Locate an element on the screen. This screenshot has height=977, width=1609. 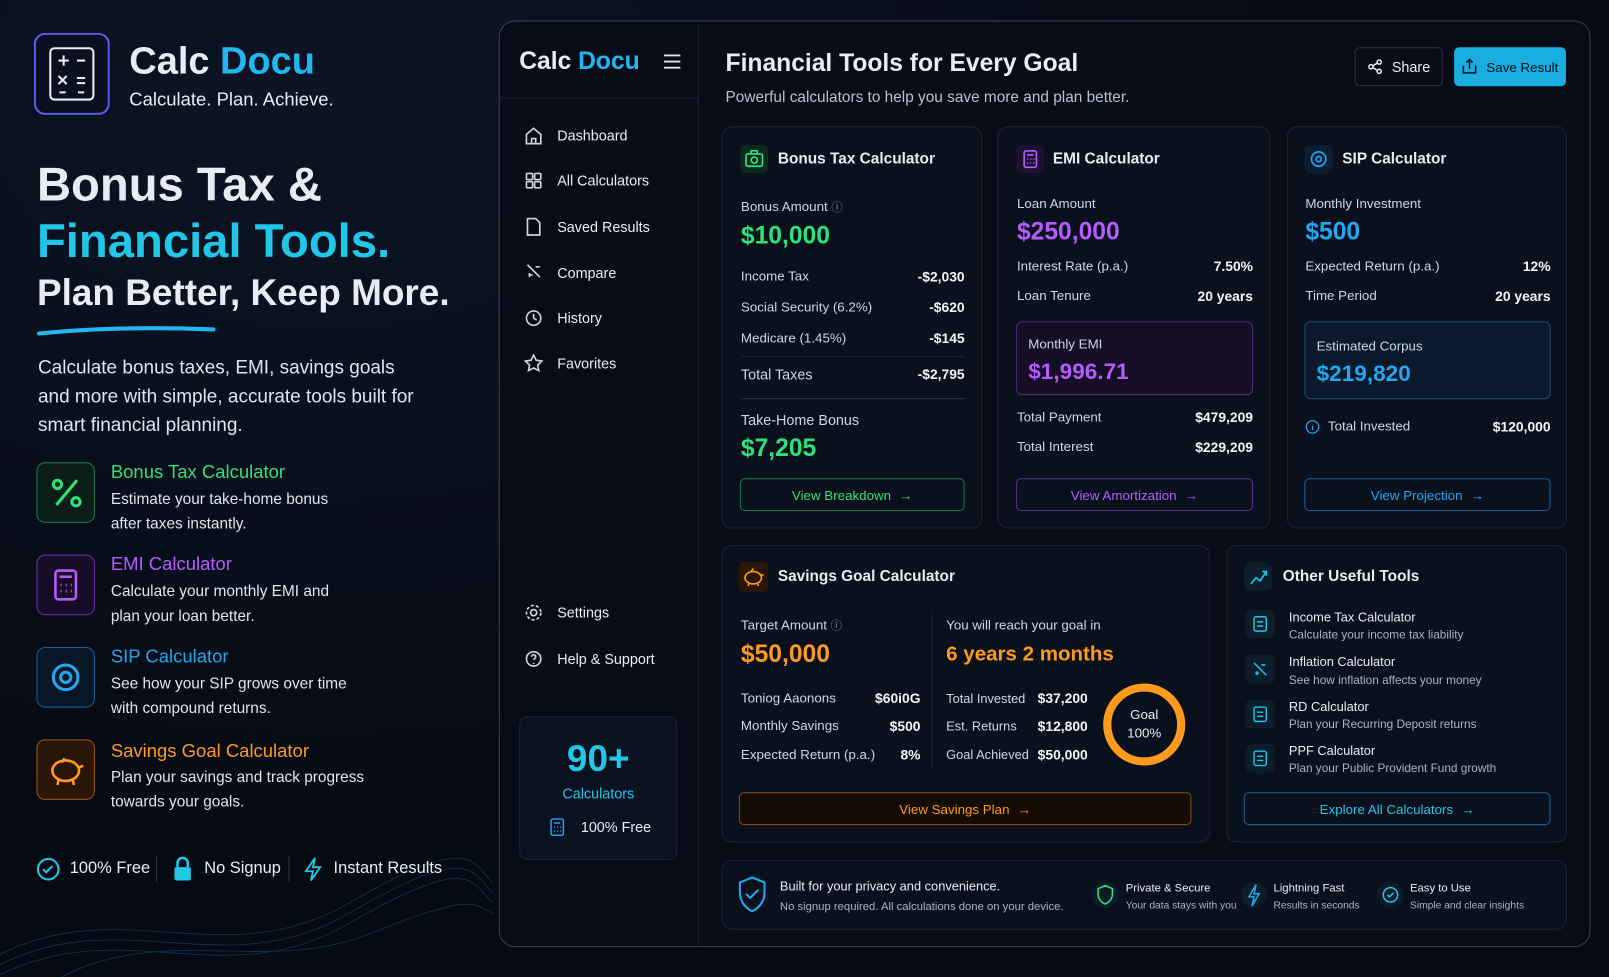
promo-label: Calculators is located at coordinates (598, 793).